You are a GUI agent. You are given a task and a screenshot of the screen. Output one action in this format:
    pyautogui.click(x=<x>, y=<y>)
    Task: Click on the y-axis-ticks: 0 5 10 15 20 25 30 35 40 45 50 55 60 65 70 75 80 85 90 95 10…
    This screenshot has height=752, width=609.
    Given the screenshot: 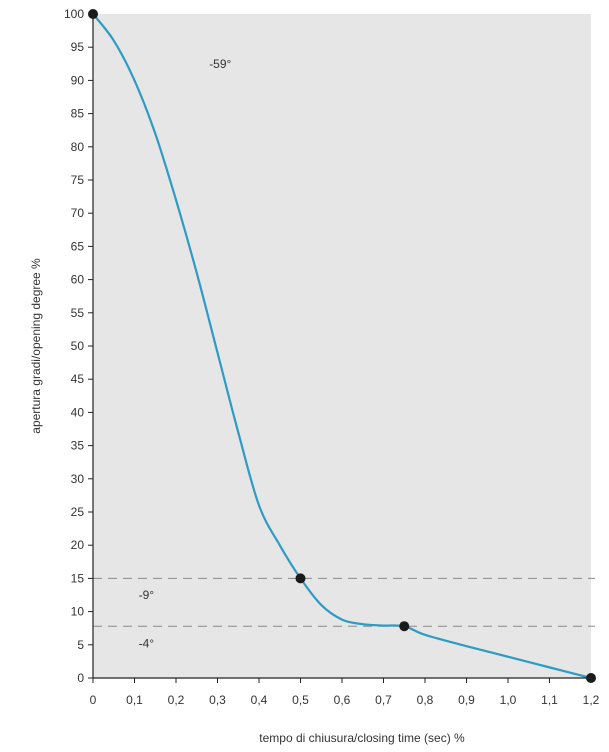 What is the action you would take?
    pyautogui.click(x=78, y=346)
    